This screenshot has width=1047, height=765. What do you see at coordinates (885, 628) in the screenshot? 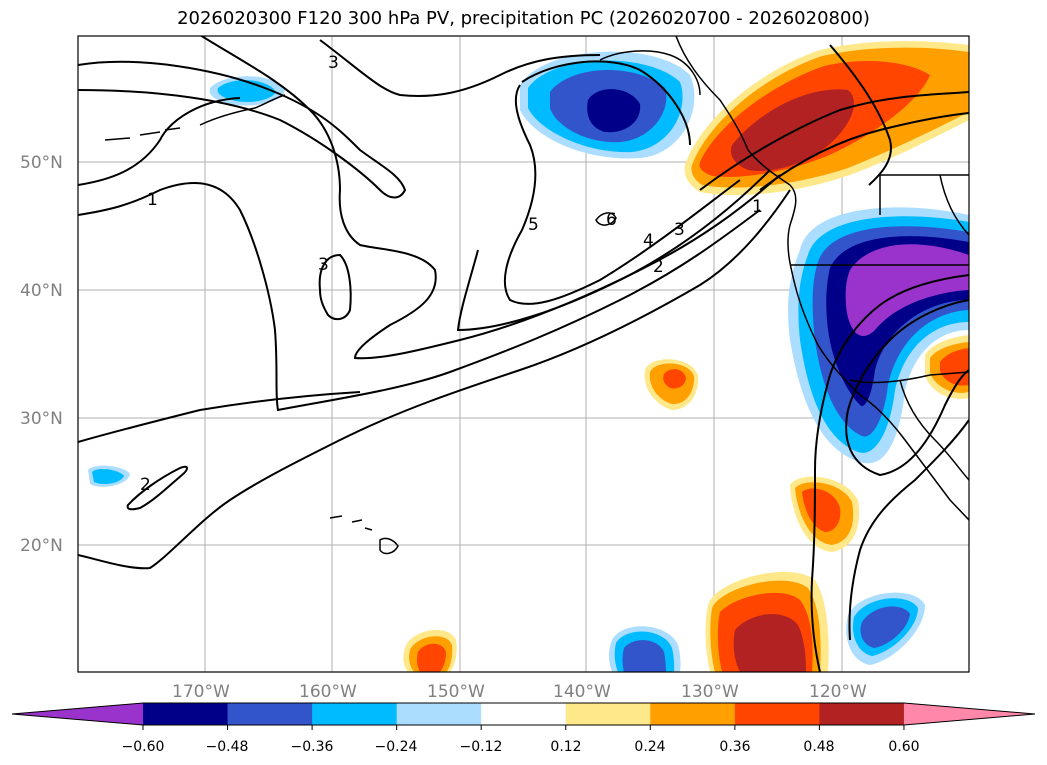
I see `precip-negative-southeast` at bounding box center [885, 628].